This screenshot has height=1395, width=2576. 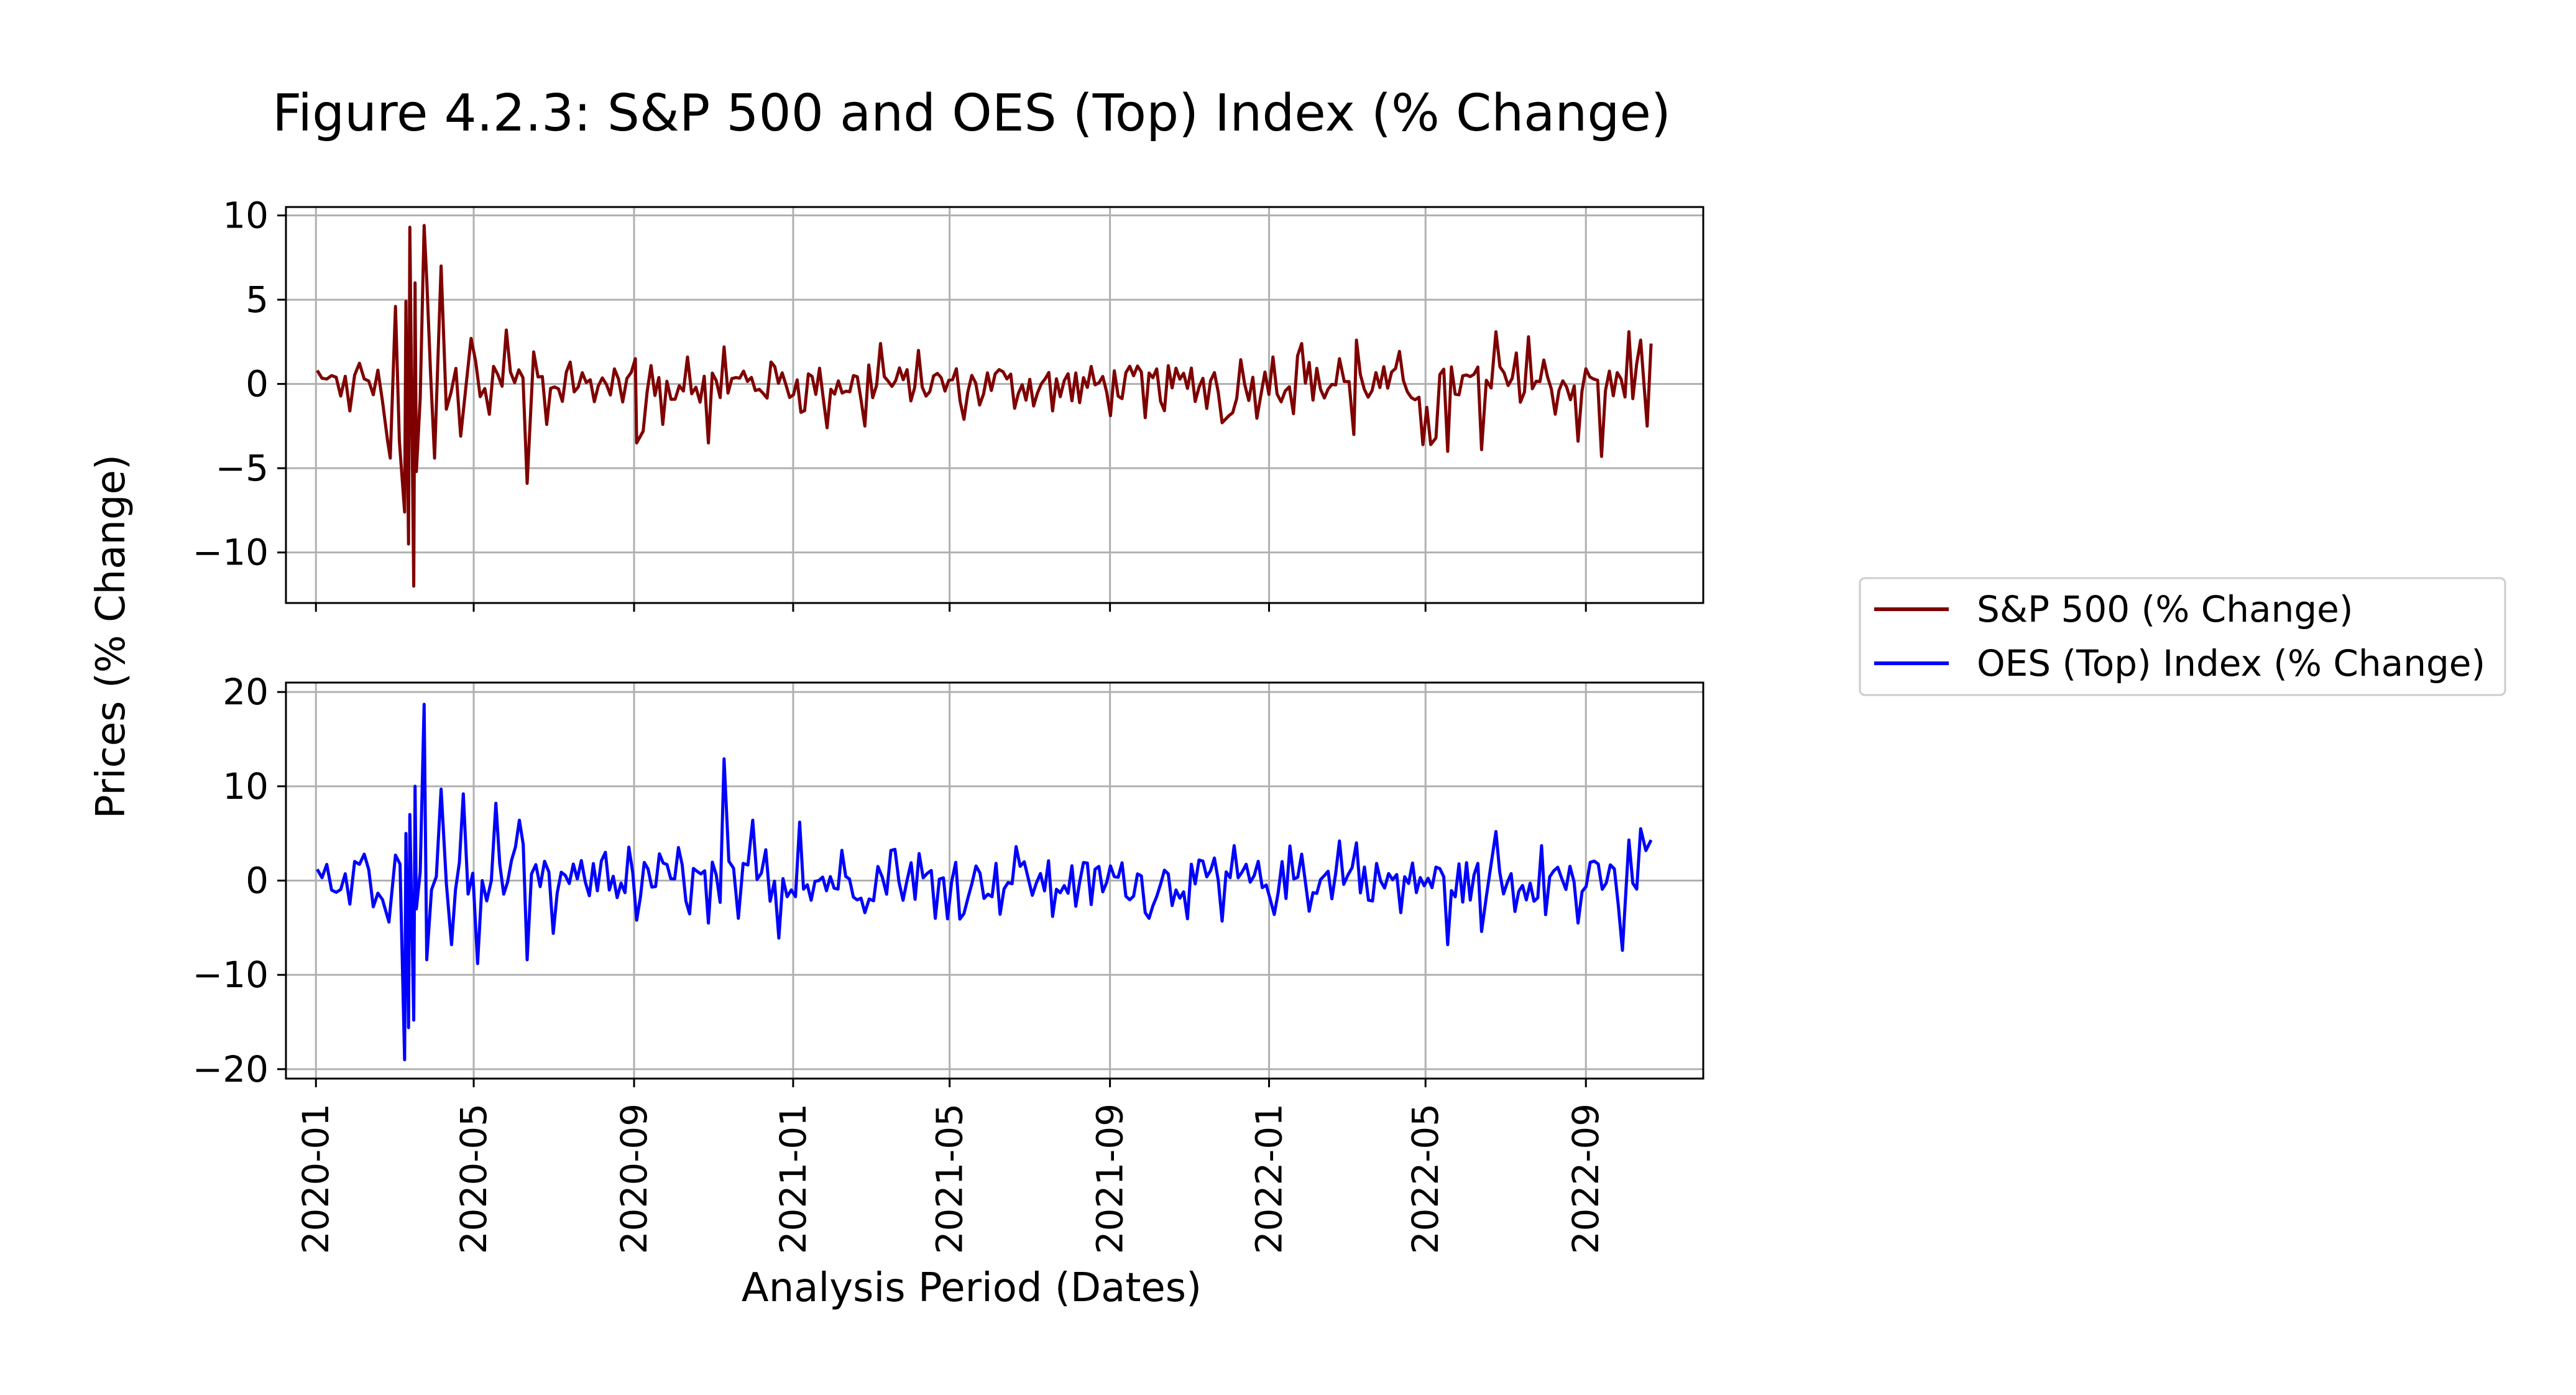 I want to click on series-line-oes, so click(x=984, y=882).